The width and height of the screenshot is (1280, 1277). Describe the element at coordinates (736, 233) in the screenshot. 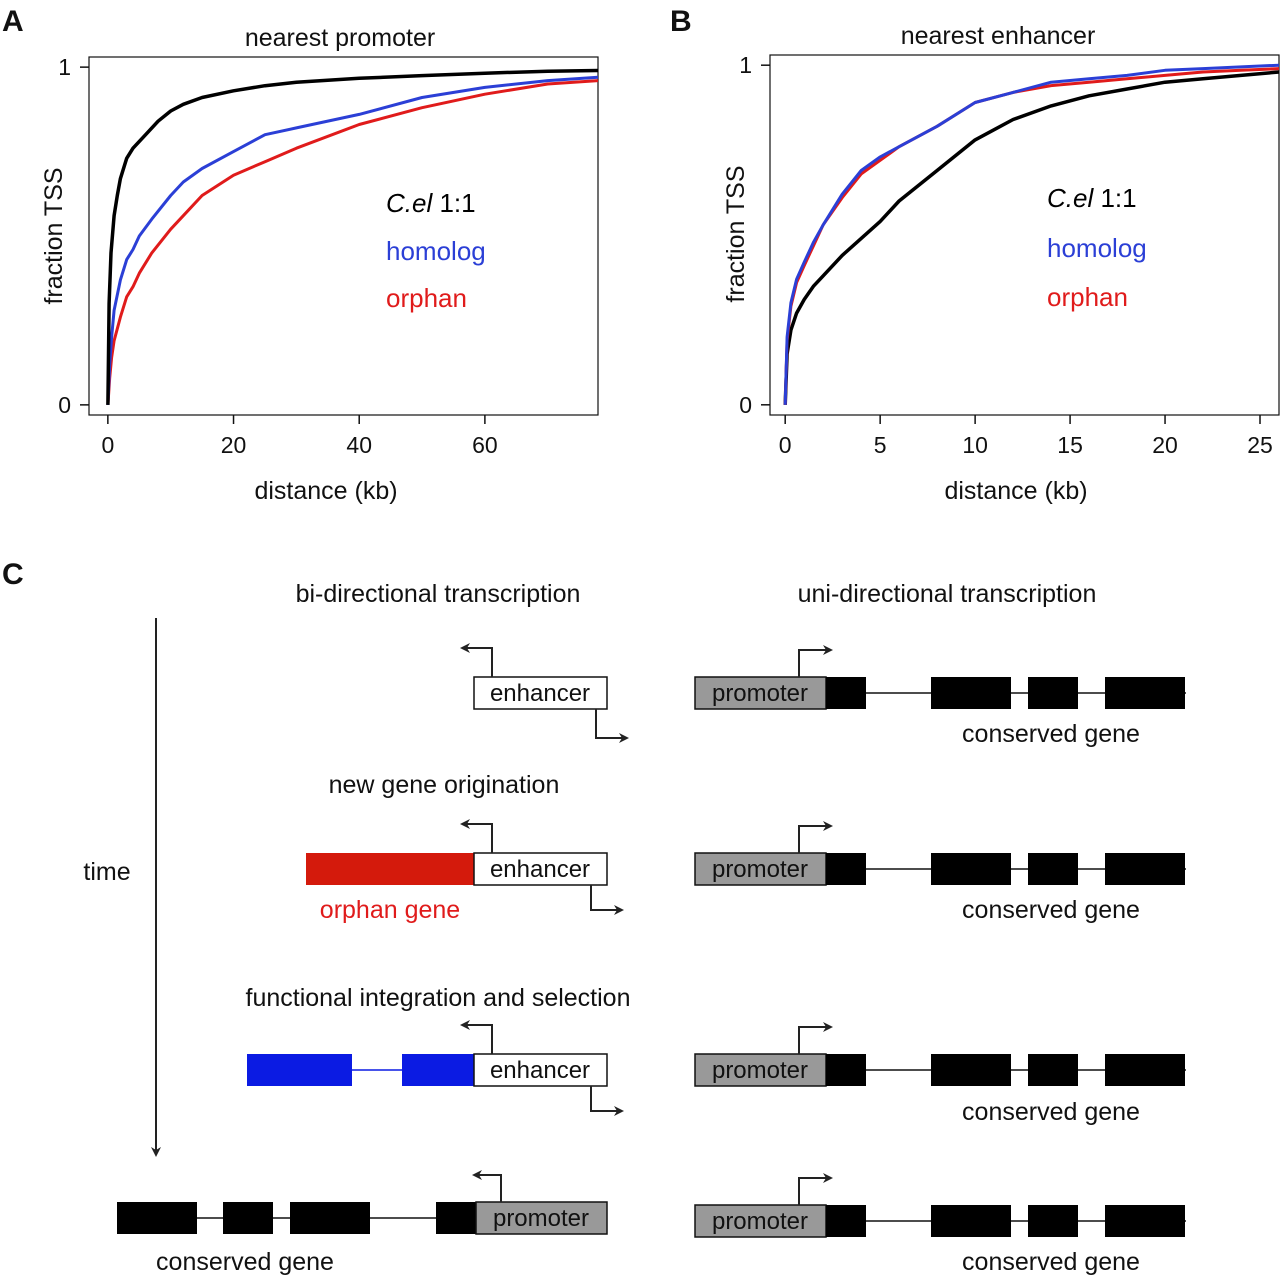

I see `chart-b-ylabel: fraction TSS` at that location.